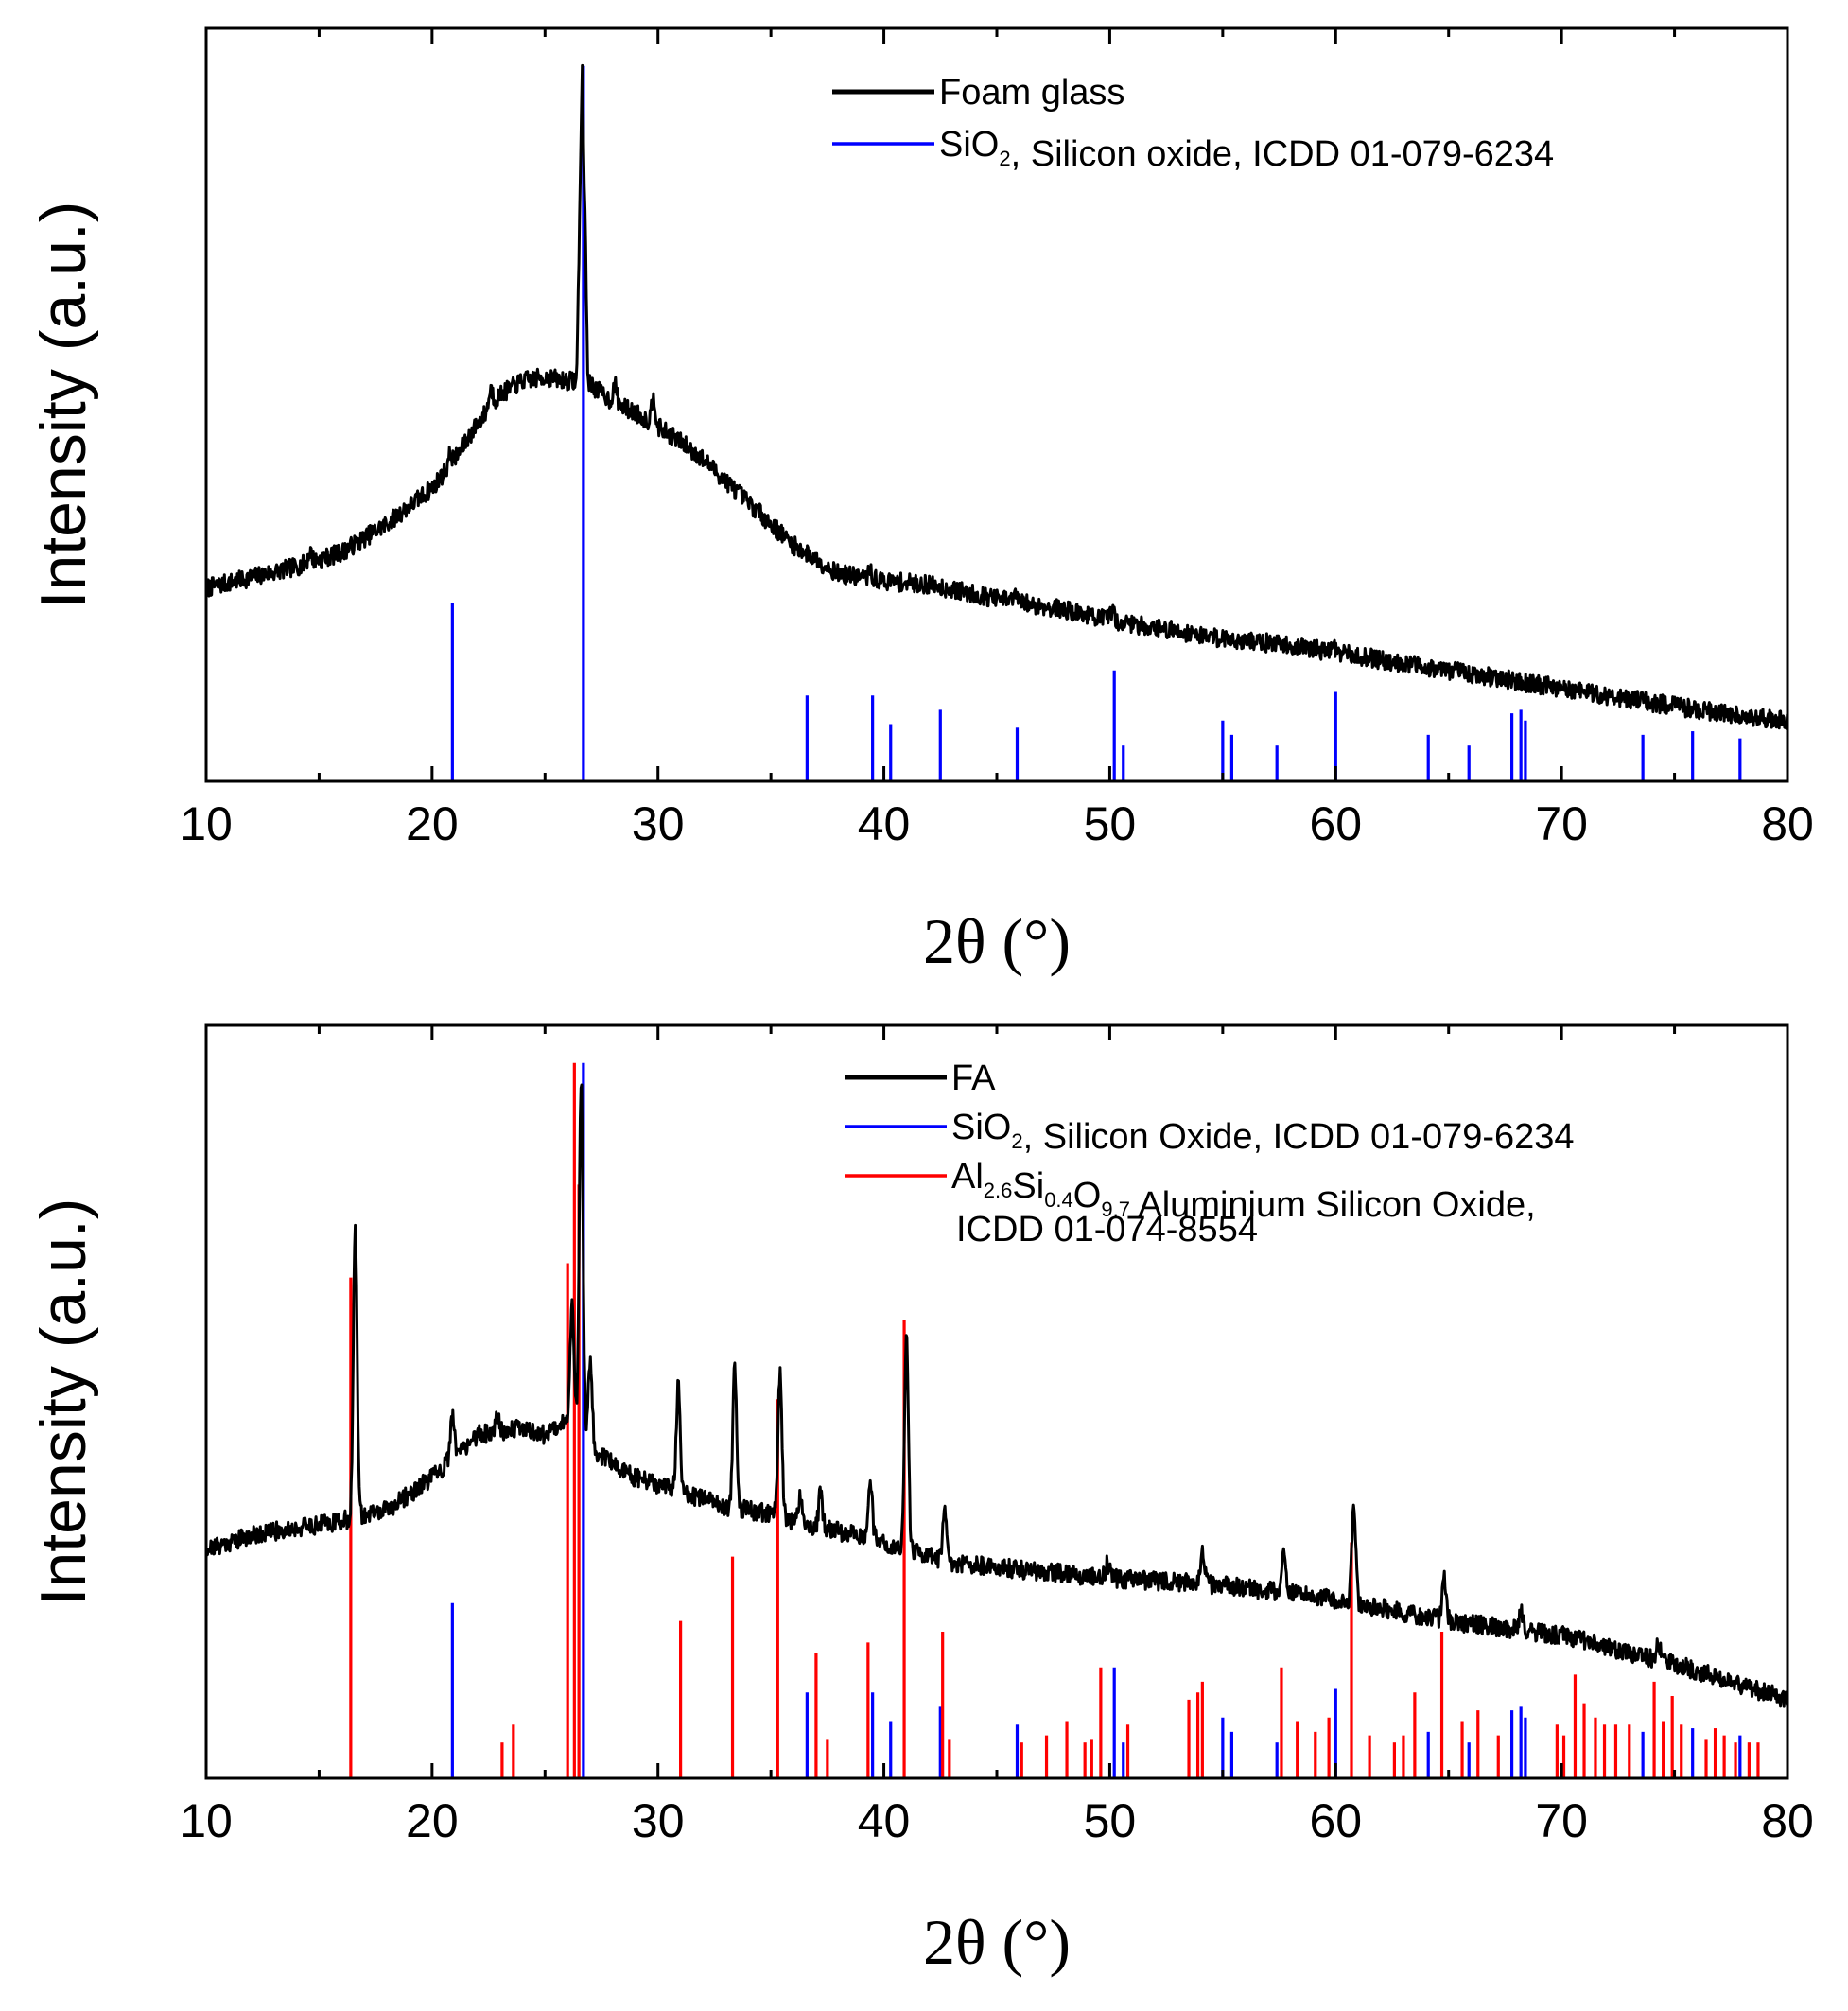  What do you see at coordinates (1115, 1209) in the screenshot?
I see `legend-label-subscript: 9.7` at bounding box center [1115, 1209].